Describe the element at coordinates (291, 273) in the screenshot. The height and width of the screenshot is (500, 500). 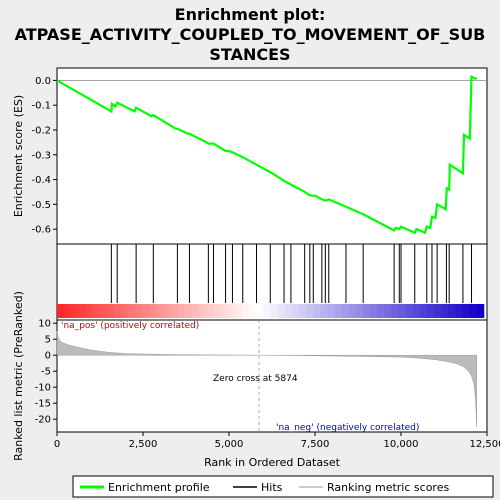
I see `hits-marks` at that location.